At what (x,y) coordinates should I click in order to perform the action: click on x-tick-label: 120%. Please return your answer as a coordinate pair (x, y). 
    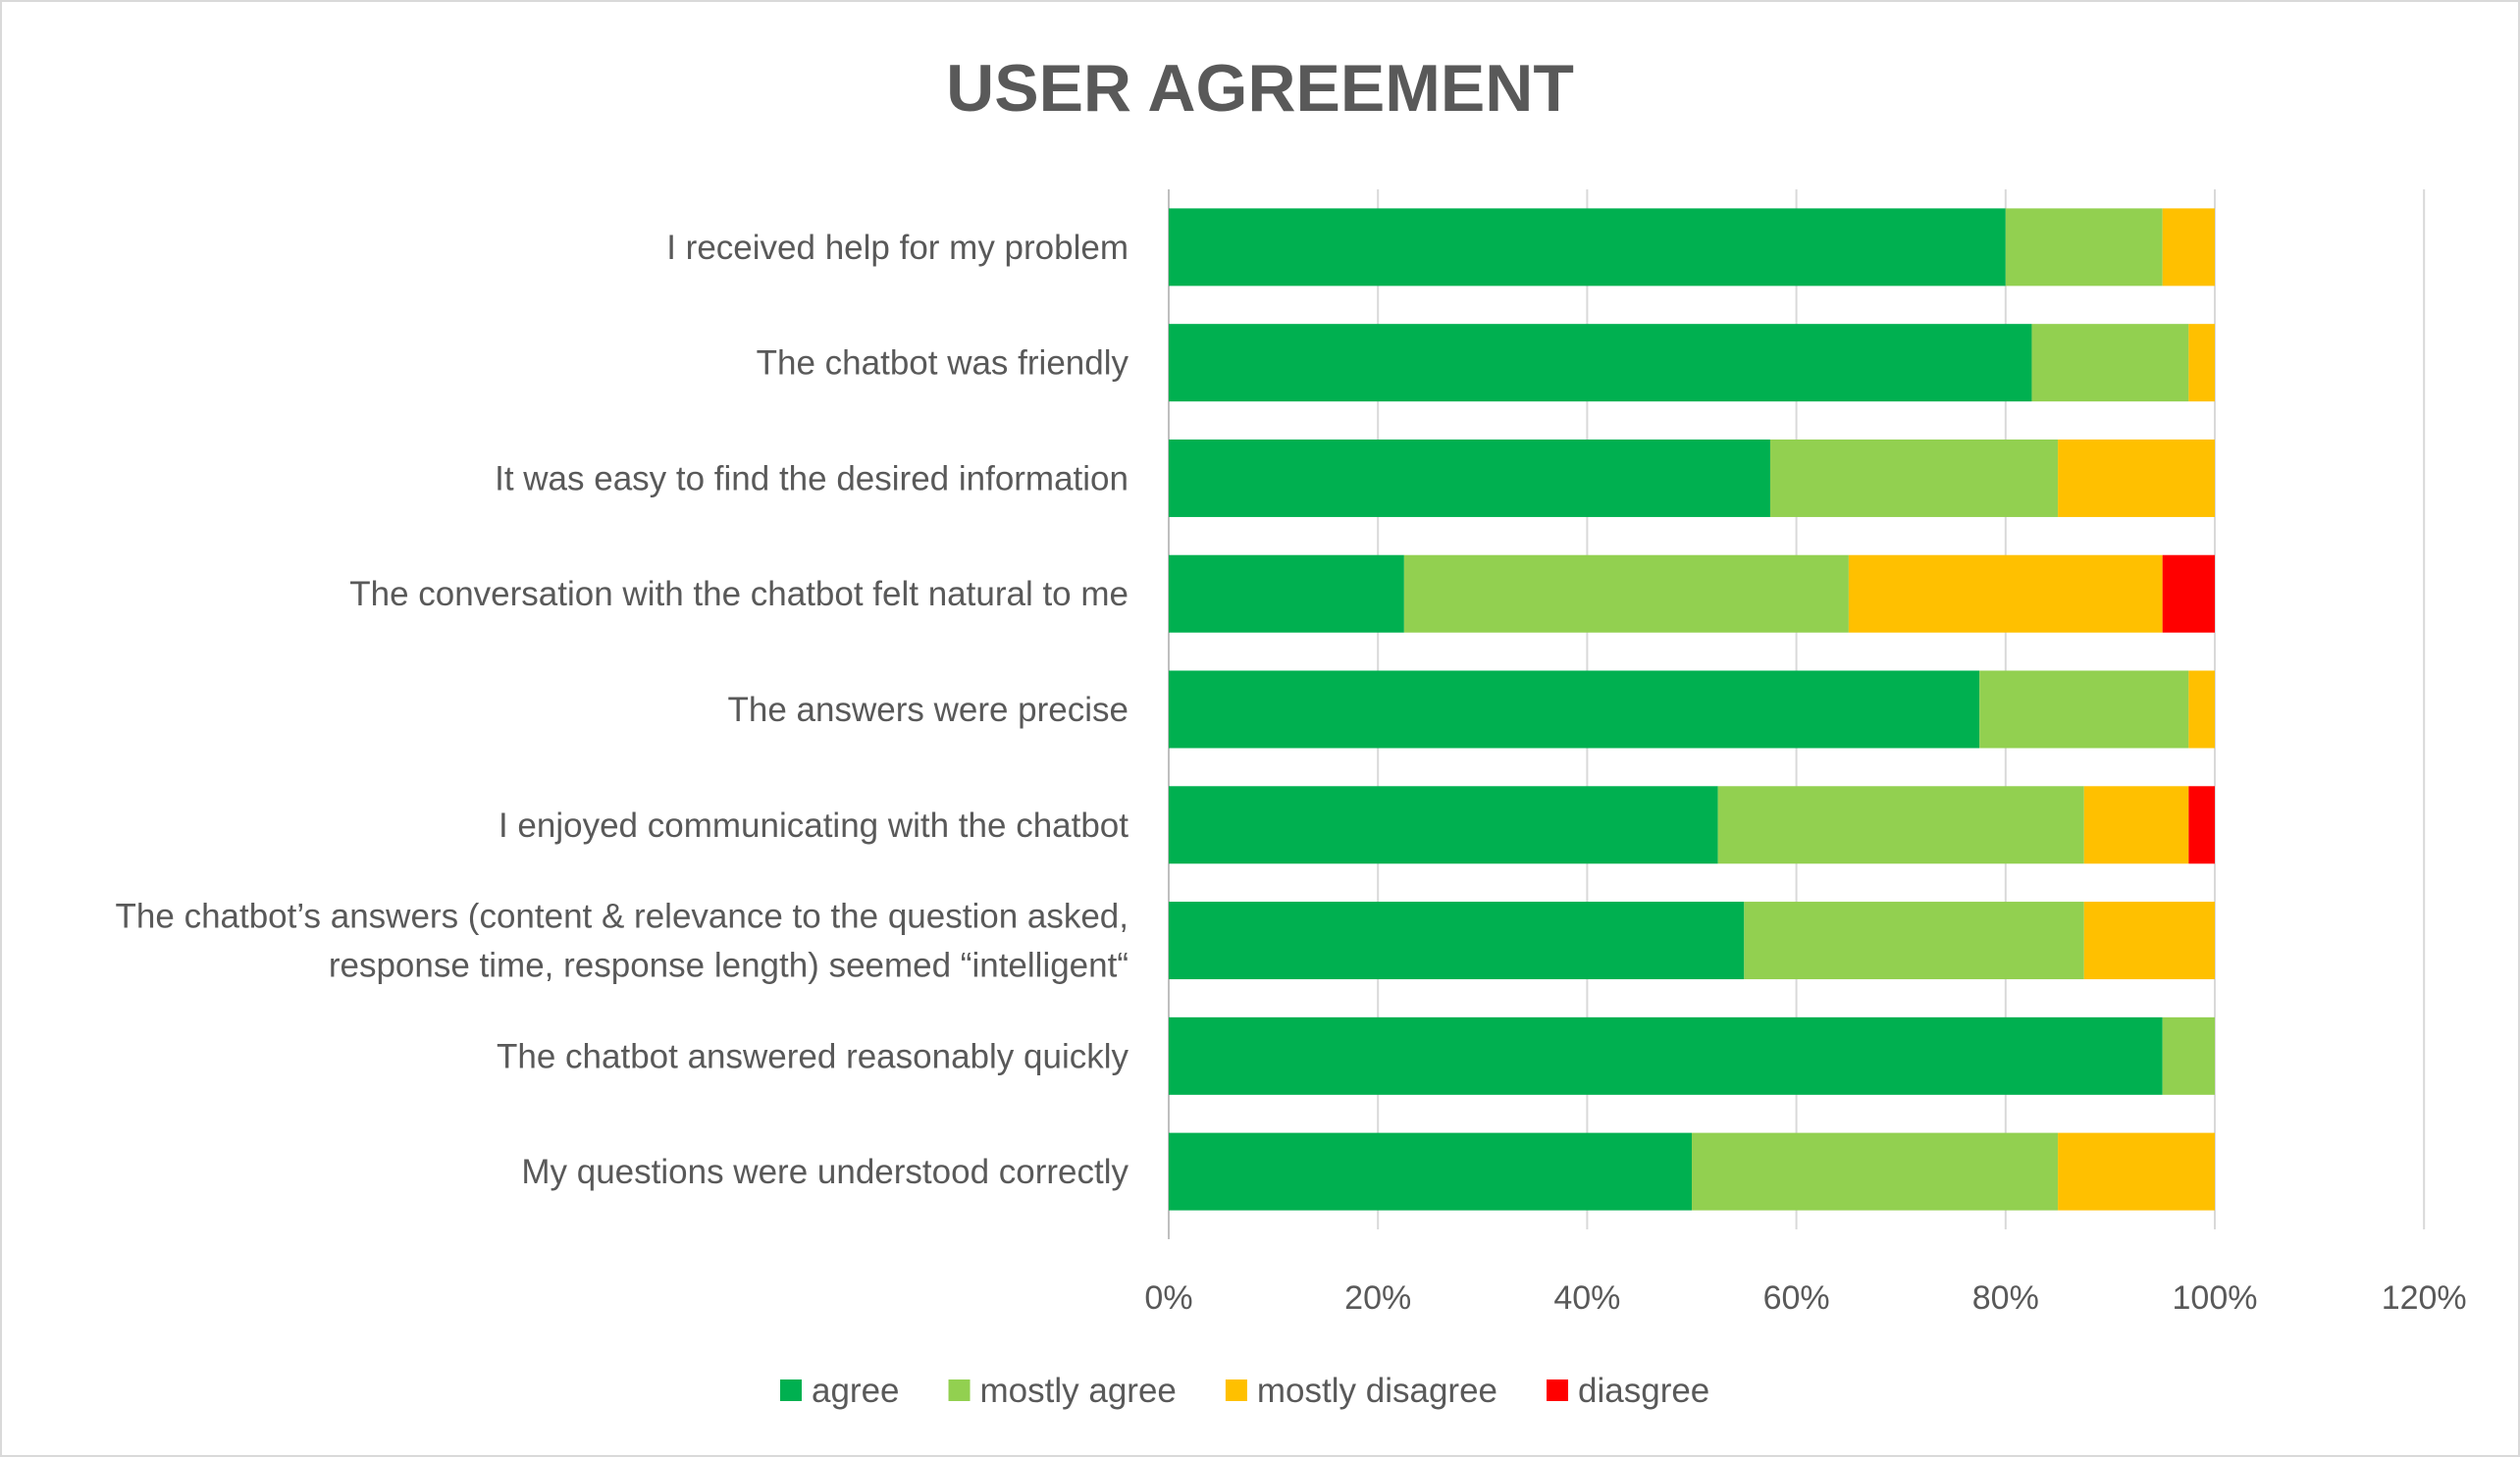
    Looking at the image, I should click on (2424, 1298).